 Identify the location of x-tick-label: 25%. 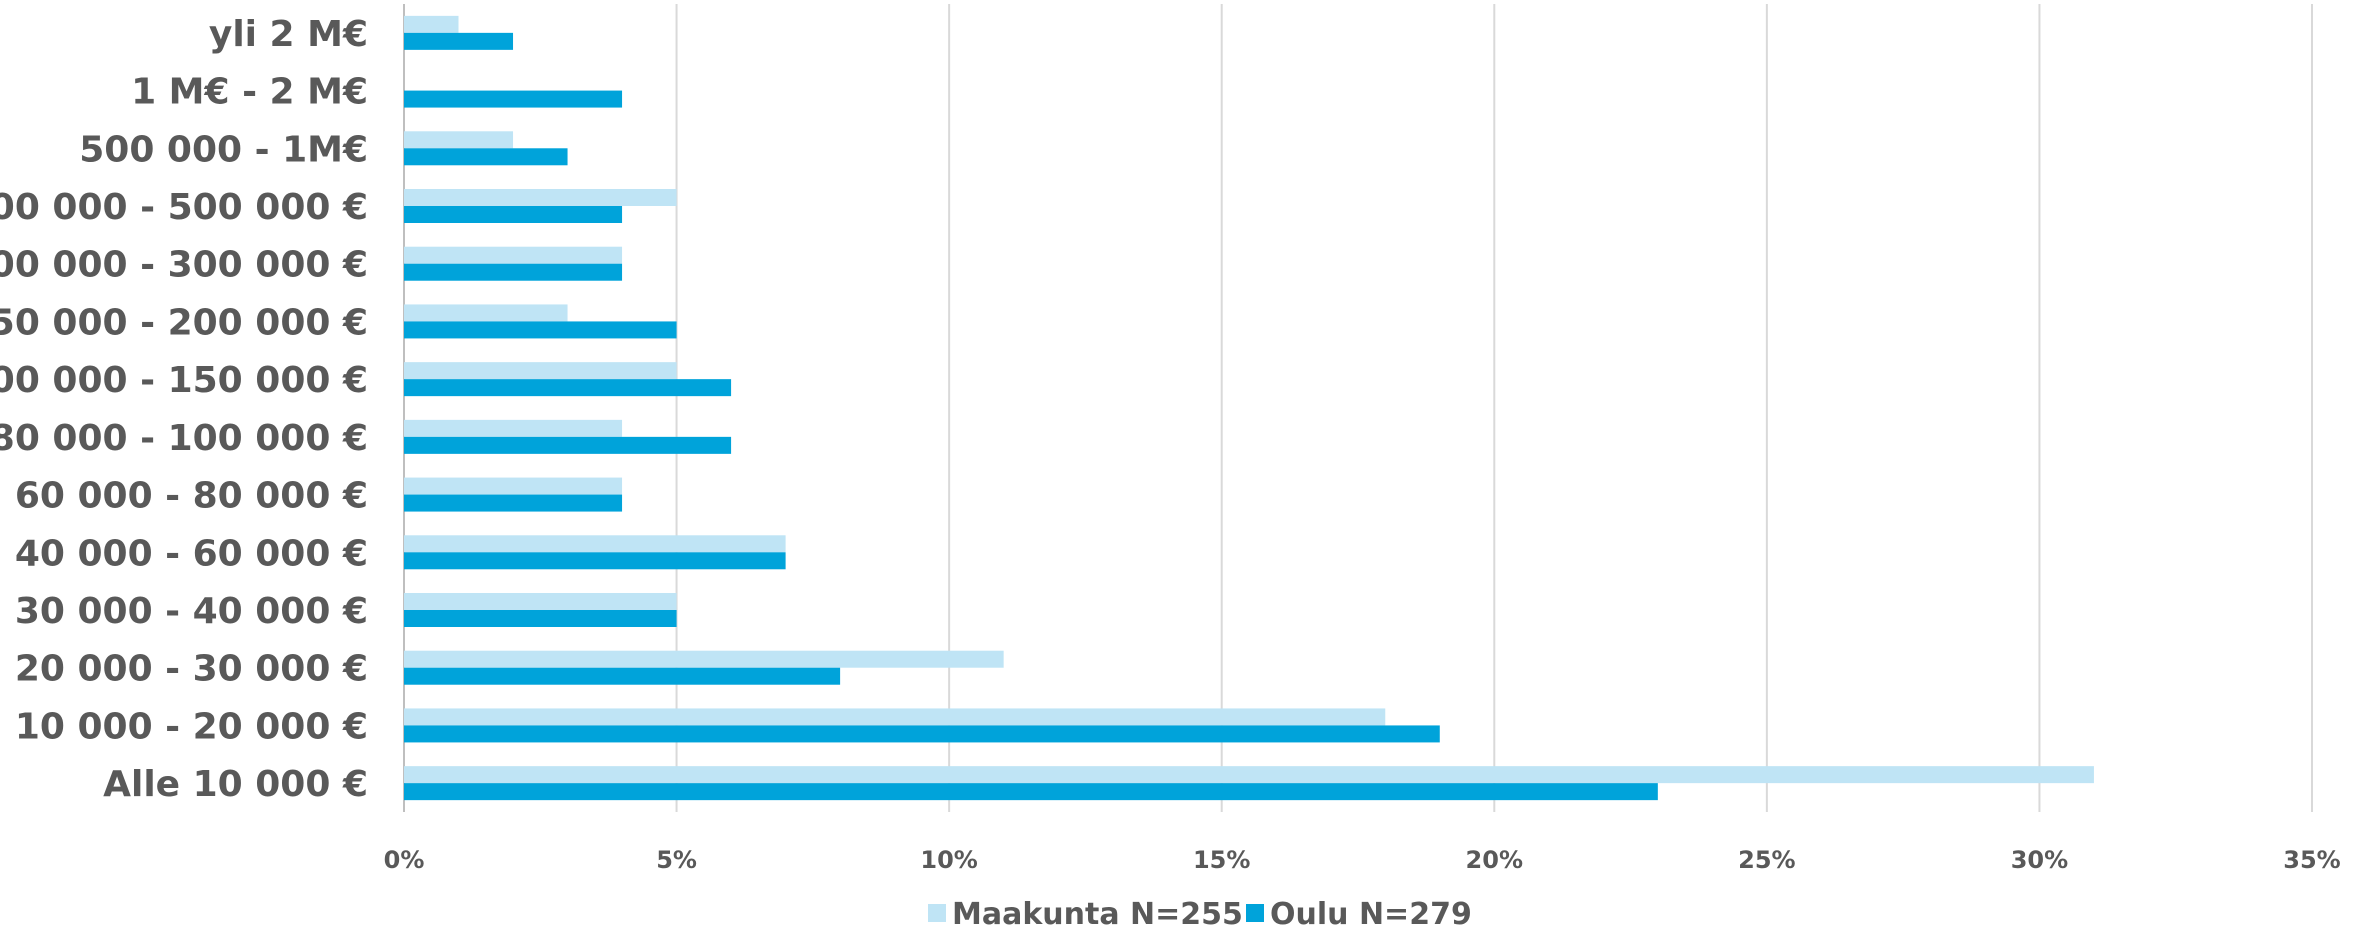
(1766, 860).